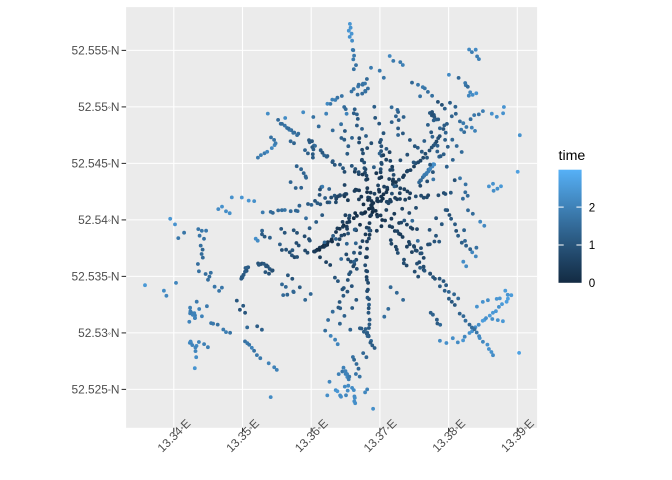  What do you see at coordinates (592, 245) in the screenshot?
I see `svg-text: 1` at bounding box center [592, 245].